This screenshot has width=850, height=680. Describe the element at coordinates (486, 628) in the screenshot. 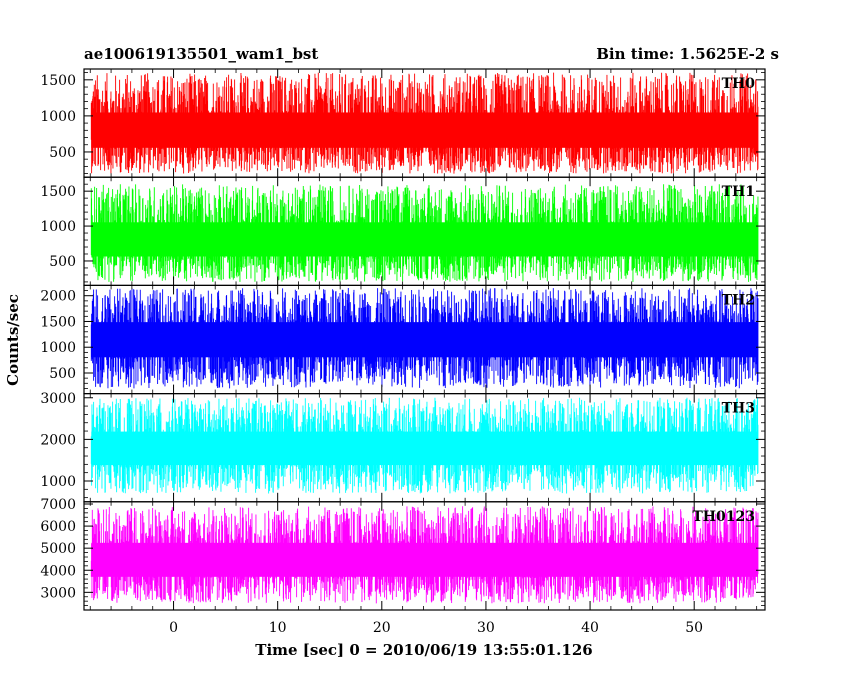

I see `x-tick-label: 30` at that location.